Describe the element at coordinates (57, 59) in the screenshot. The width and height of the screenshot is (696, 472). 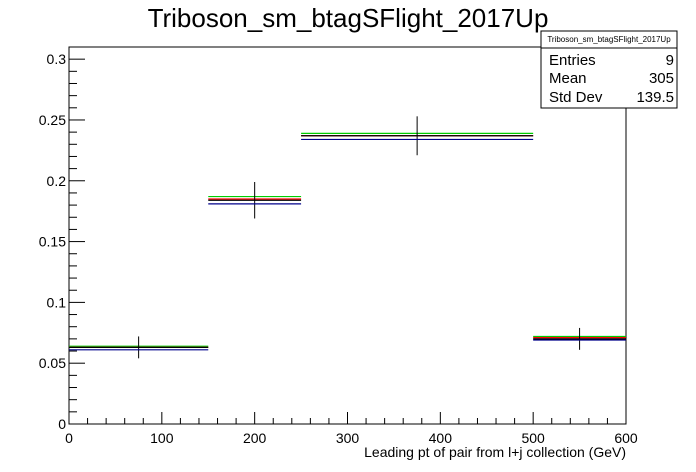
I see `y-tick-label: 0.3` at that location.